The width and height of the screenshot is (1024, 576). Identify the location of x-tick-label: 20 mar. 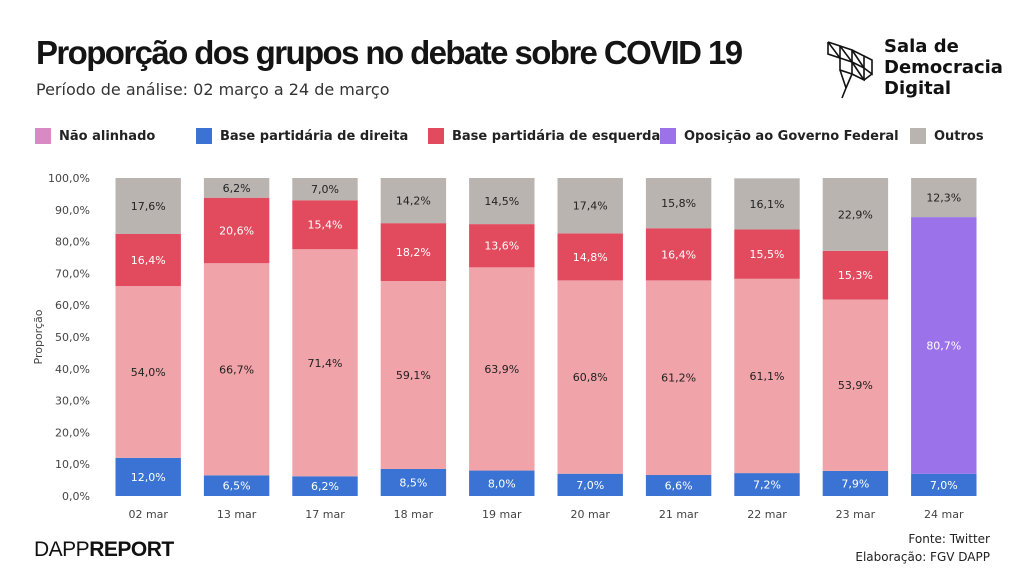
(590, 514).